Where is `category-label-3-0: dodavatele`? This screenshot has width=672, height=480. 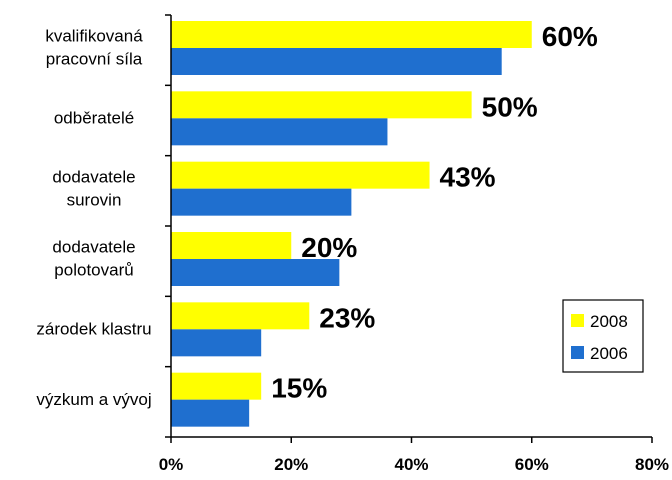
category-label-3-0: dodavatele is located at coordinates (93, 247).